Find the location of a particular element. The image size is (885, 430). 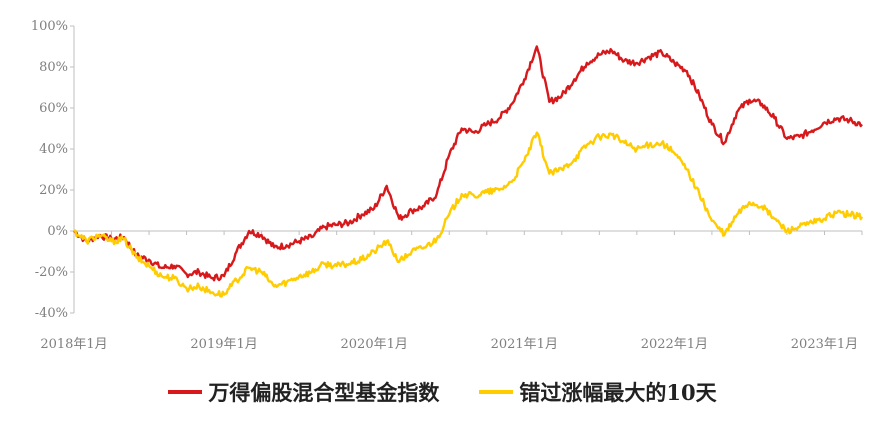

x-tick-label: 2018年1月 is located at coordinates (73, 344).